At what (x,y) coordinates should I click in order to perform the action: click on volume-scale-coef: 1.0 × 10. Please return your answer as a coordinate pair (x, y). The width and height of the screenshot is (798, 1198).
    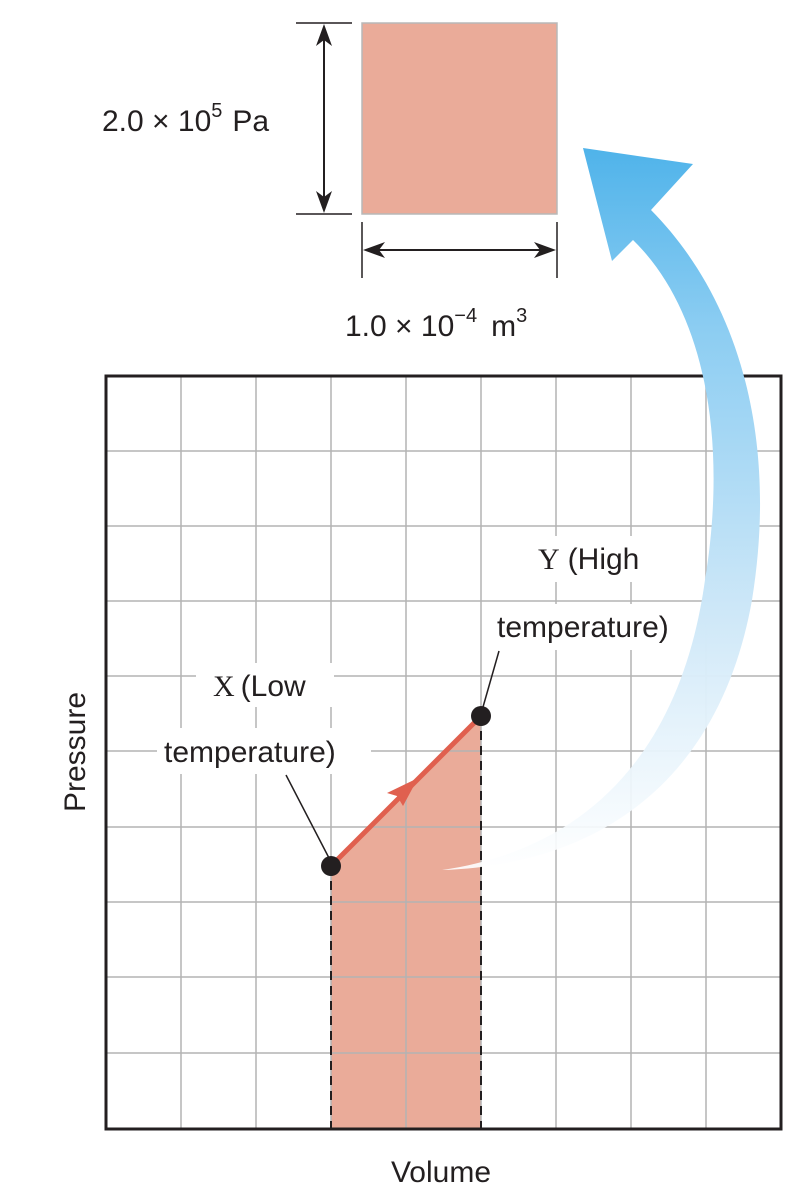
    Looking at the image, I should click on (399, 326).